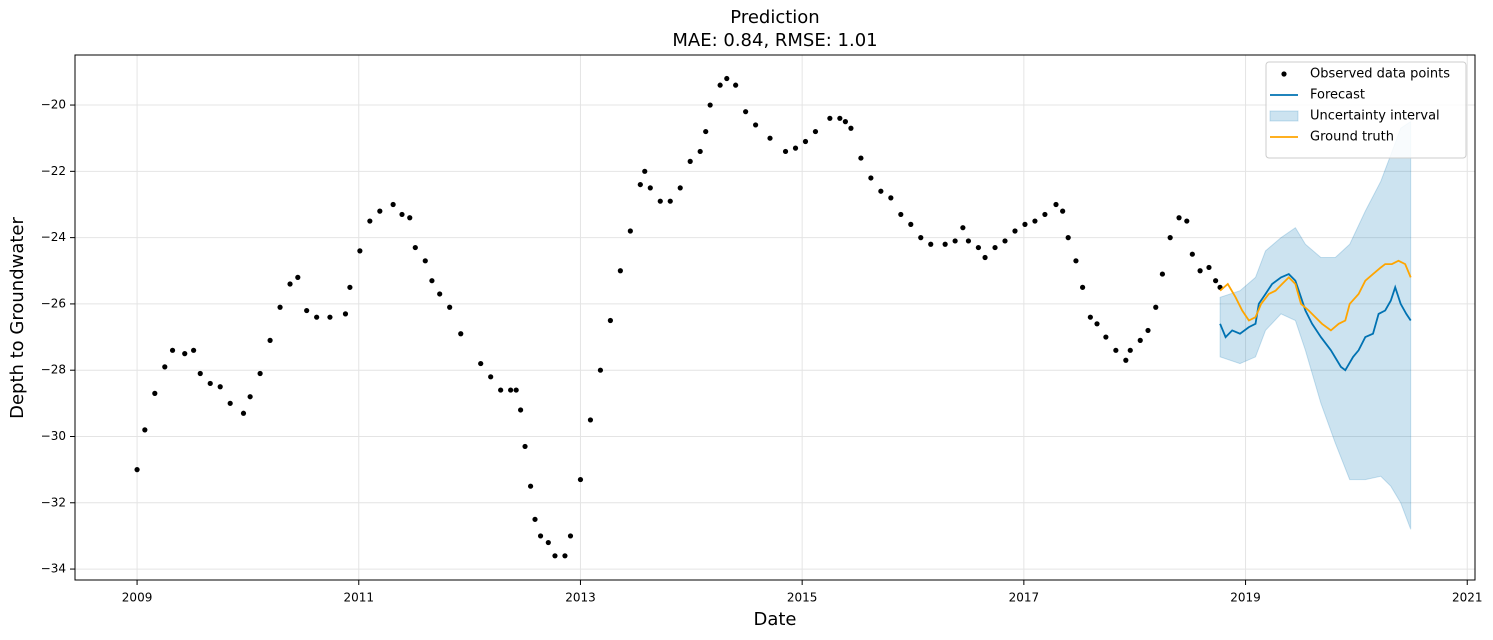  What do you see at coordinates (53, 237) in the screenshot?
I see `y-tick-label: −24` at bounding box center [53, 237].